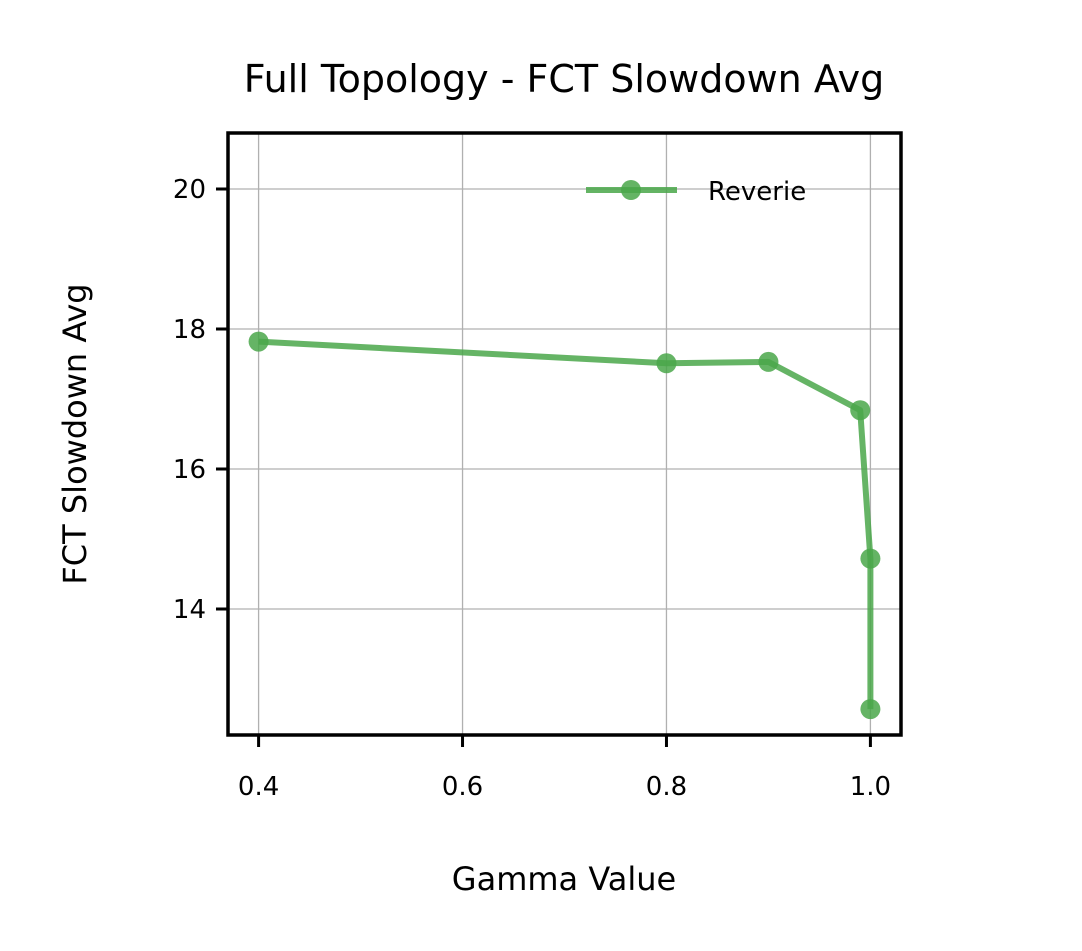  What do you see at coordinates (189, 610) in the screenshot?
I see `y-tick-label: 14` at bounding box center [189, 610].